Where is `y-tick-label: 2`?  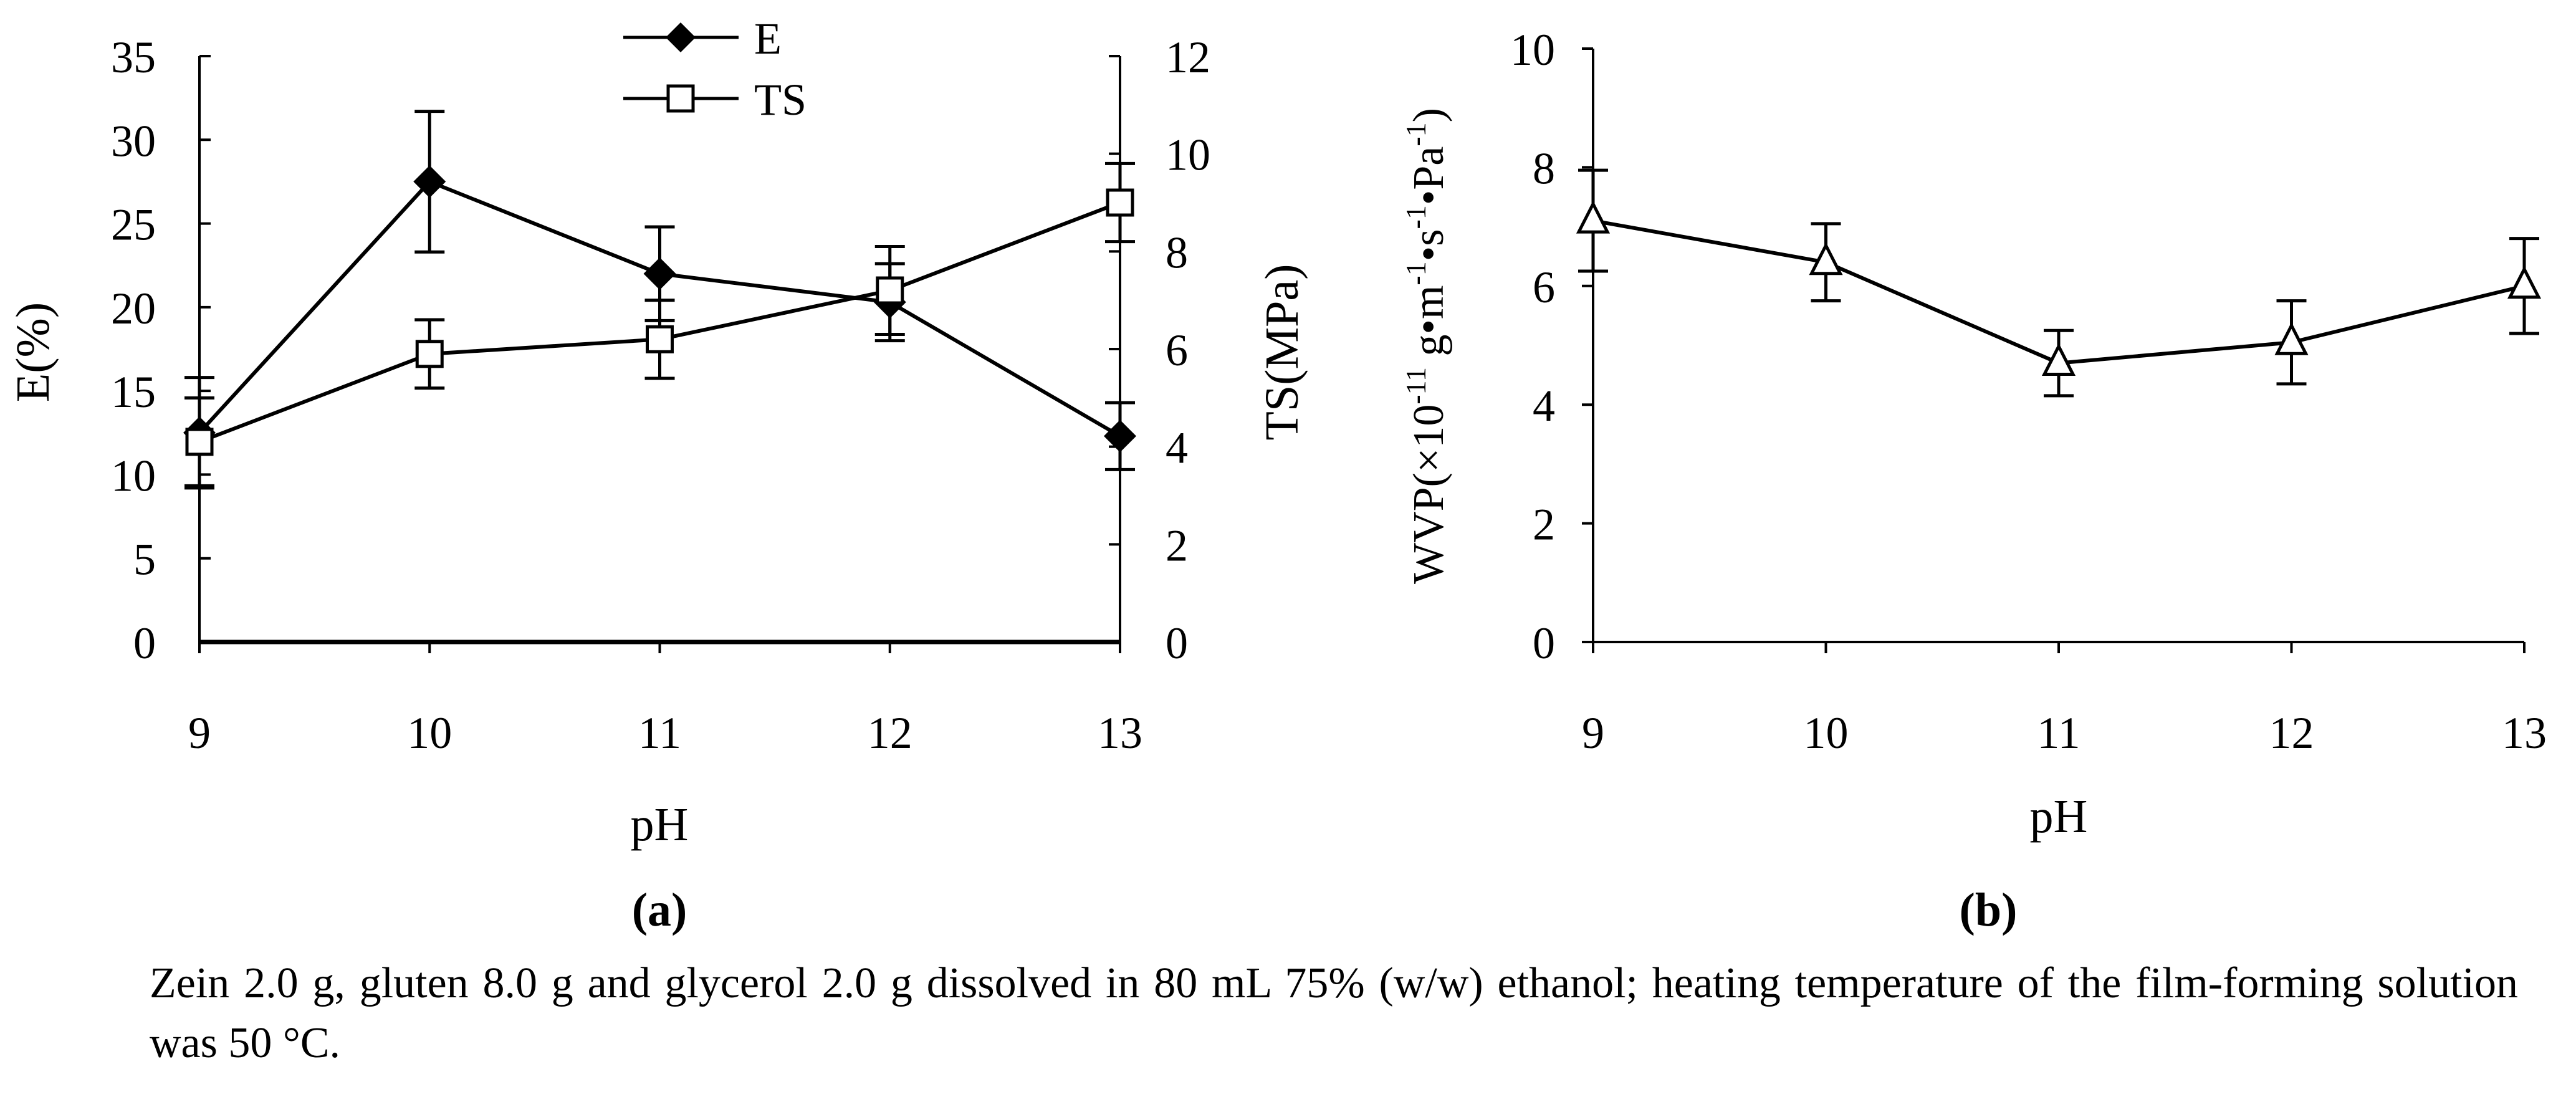
y-tick-label: 2 is located at coordinates (1544, 525).